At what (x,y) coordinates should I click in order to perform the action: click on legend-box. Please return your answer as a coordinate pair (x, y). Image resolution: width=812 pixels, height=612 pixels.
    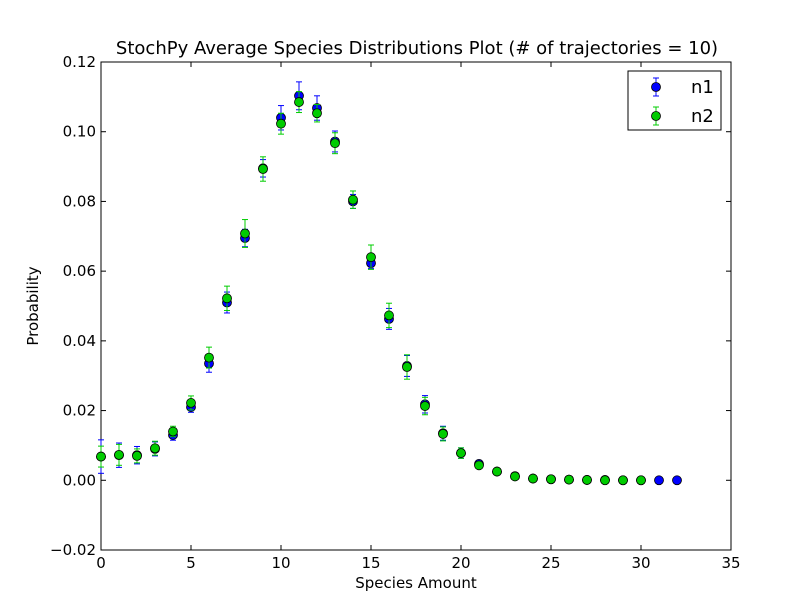
    Looking at the image, I should click on (674, 100).